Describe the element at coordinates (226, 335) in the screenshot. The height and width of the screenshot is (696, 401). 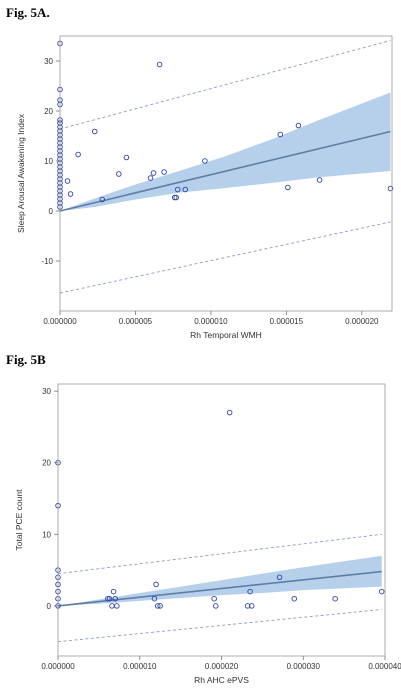
I see `figure-5a-x-axis-label: Rh Temporal WMH` at that location.